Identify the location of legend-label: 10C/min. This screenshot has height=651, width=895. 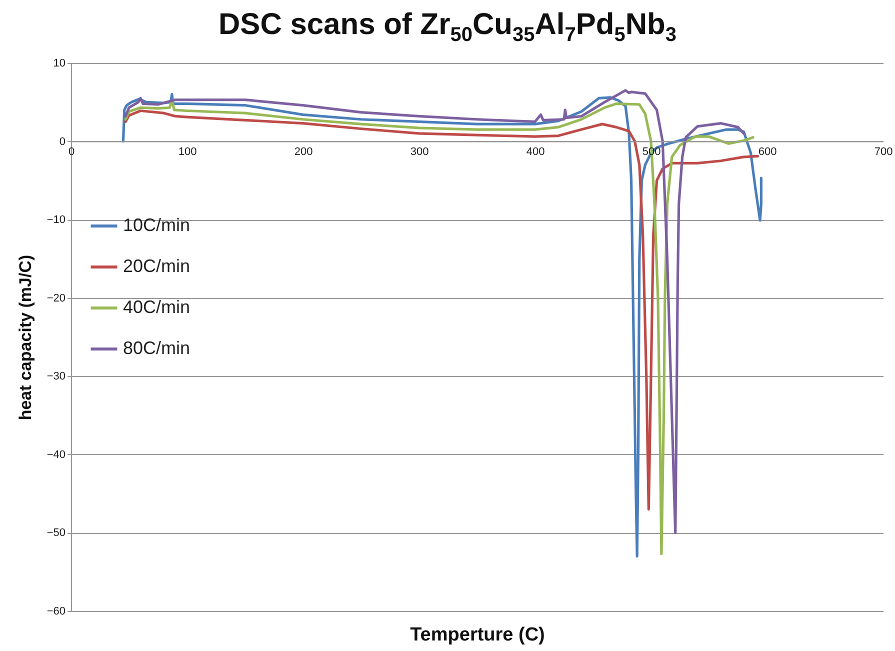
(156, 224).